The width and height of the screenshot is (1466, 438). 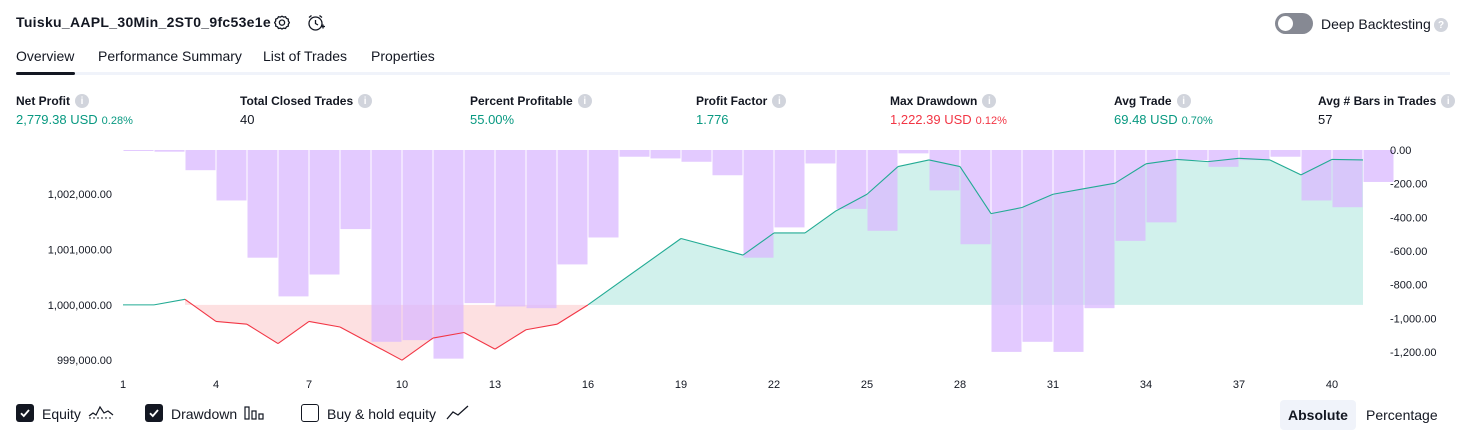 I want to click on avg-bars-label: Avg # Bars in Trades i, so click(x=1387, y=101).